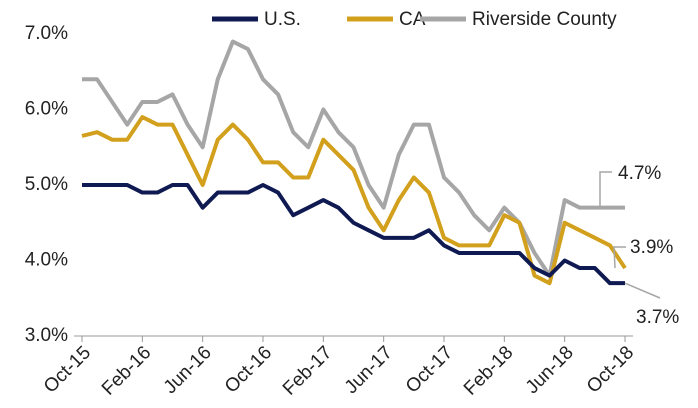 This screenshot has width=698, height=408. Describe the element at coordinates (657, 317) in the screenshot. I see `annotation: 3.7%` at that location.